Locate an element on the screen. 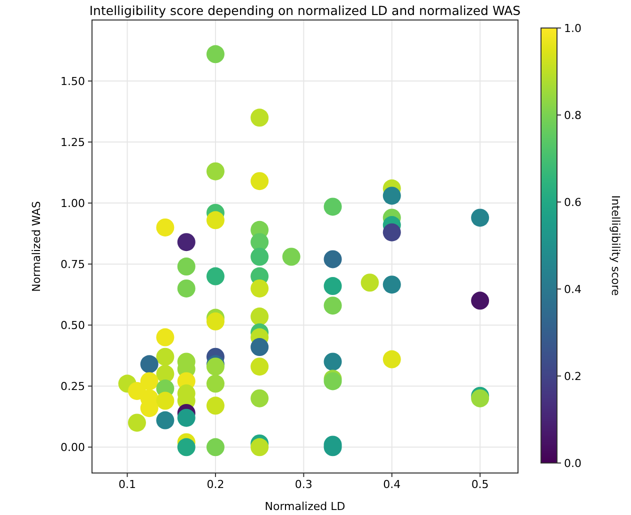  x-tick-label: 0.5 is located at coordinates (480, 484).